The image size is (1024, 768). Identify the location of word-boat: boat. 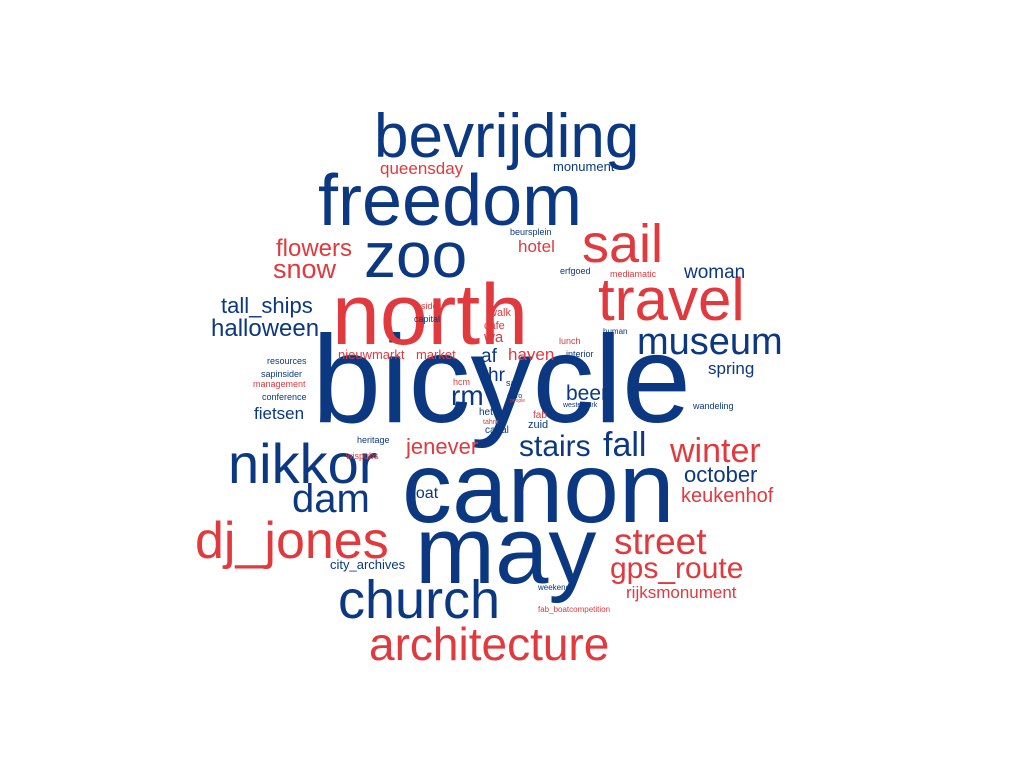
(423, 493).